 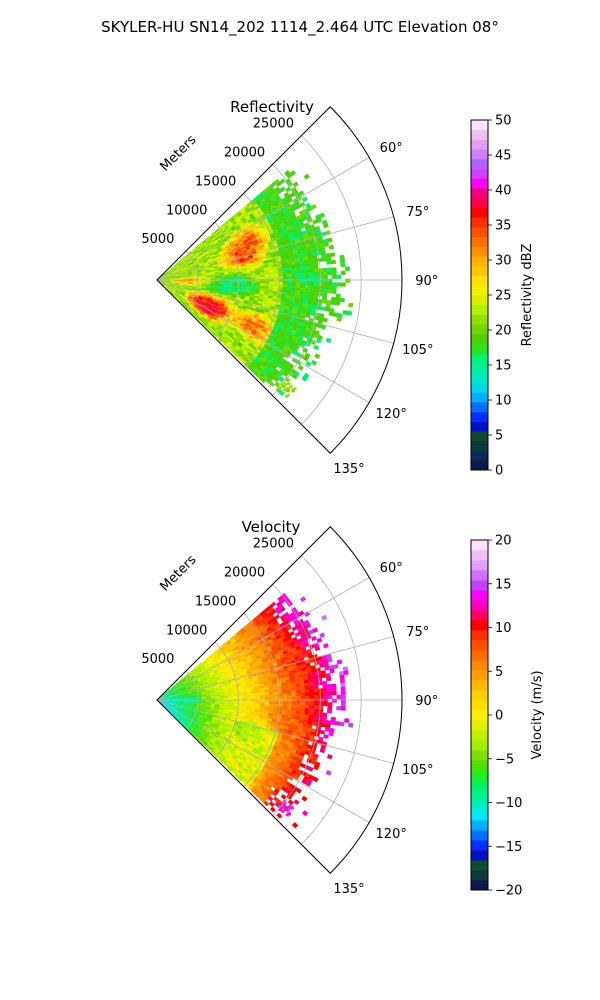 I want to click on colorbar-tick-label: 25, so click(x=503, y=296).